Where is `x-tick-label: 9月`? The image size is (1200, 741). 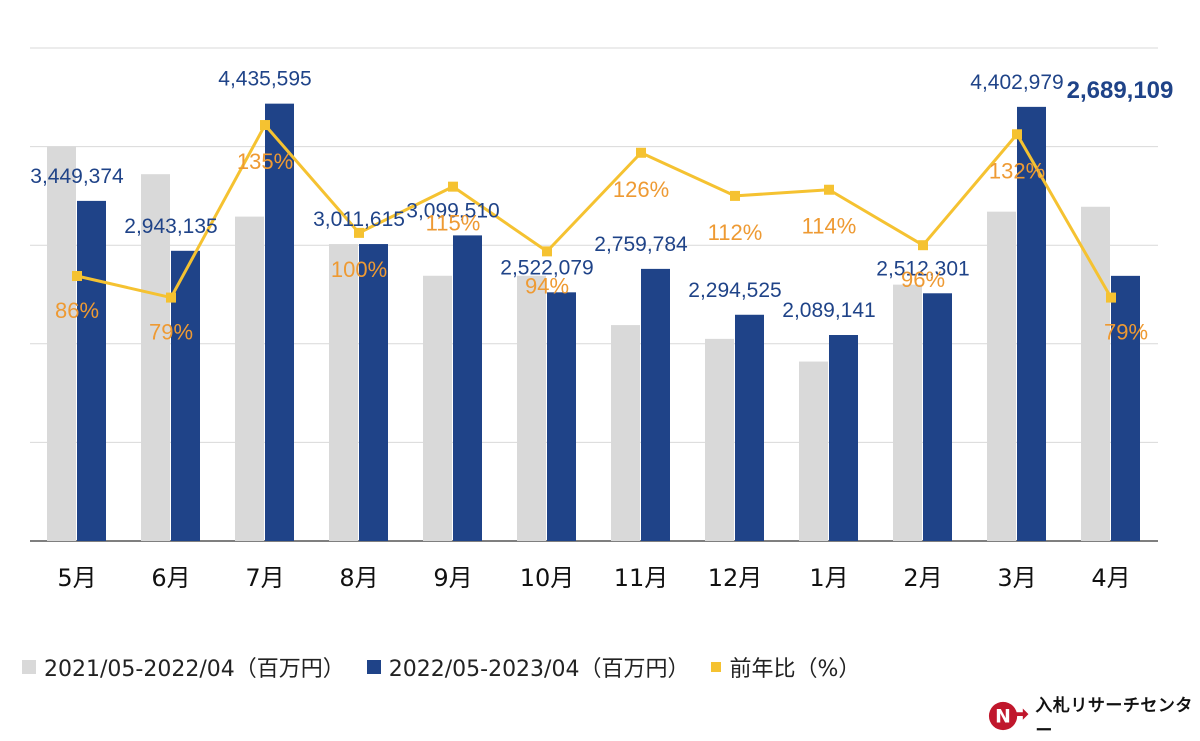
x-tick-label: 9月 is located at coordinates (452, 578).